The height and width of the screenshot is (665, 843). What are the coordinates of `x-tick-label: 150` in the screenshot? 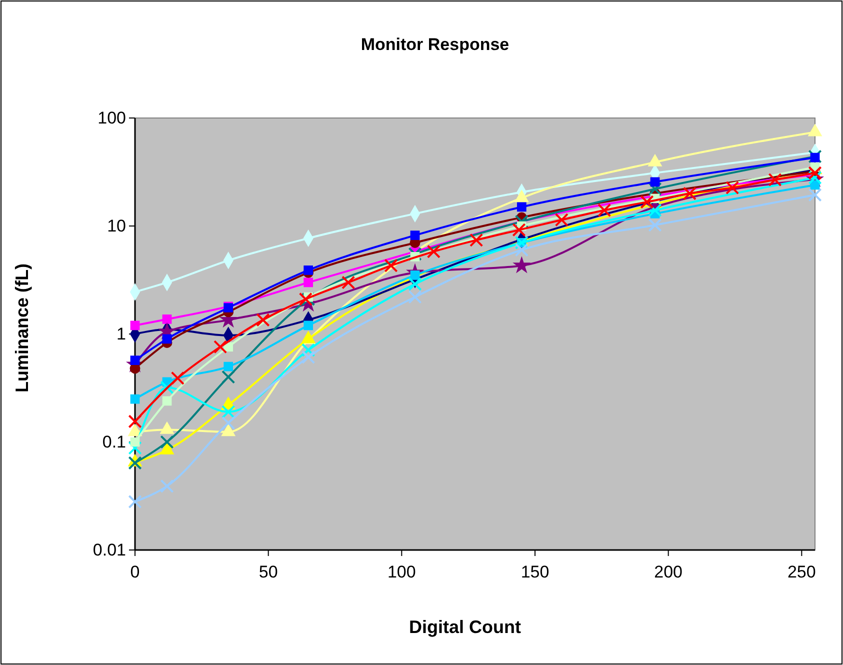 It's located at (535, 572).